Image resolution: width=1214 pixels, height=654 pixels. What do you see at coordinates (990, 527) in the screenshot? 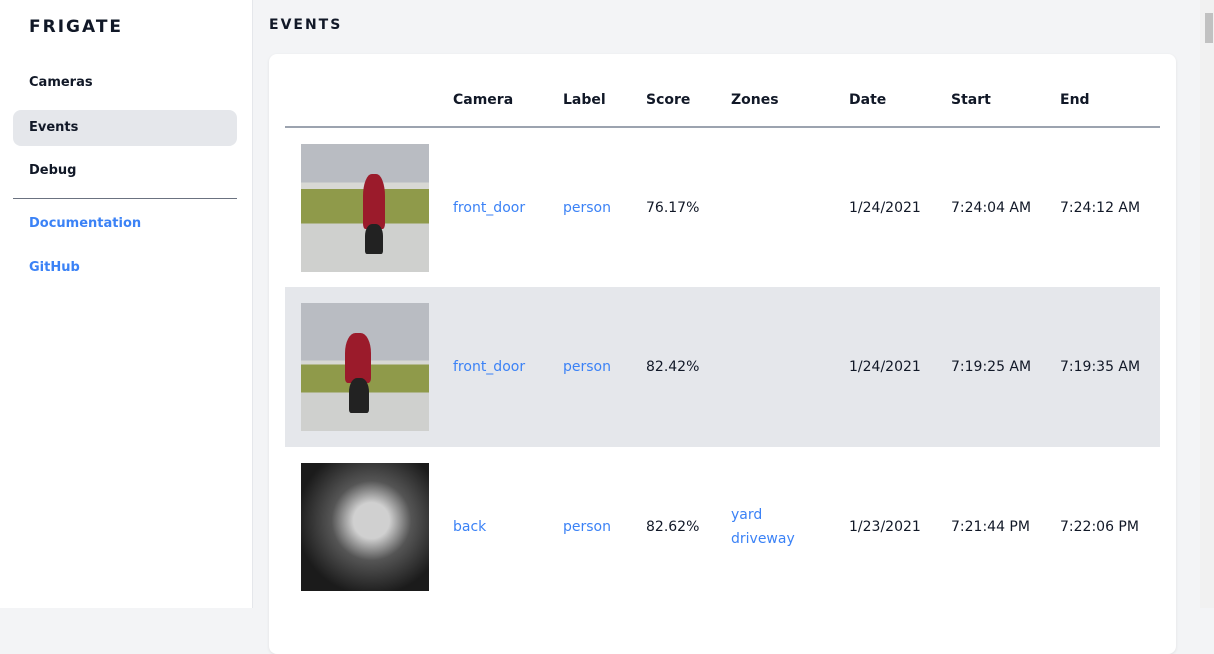
I see `start-time: 7:21:44 PM` at bounding box center [990, 527].